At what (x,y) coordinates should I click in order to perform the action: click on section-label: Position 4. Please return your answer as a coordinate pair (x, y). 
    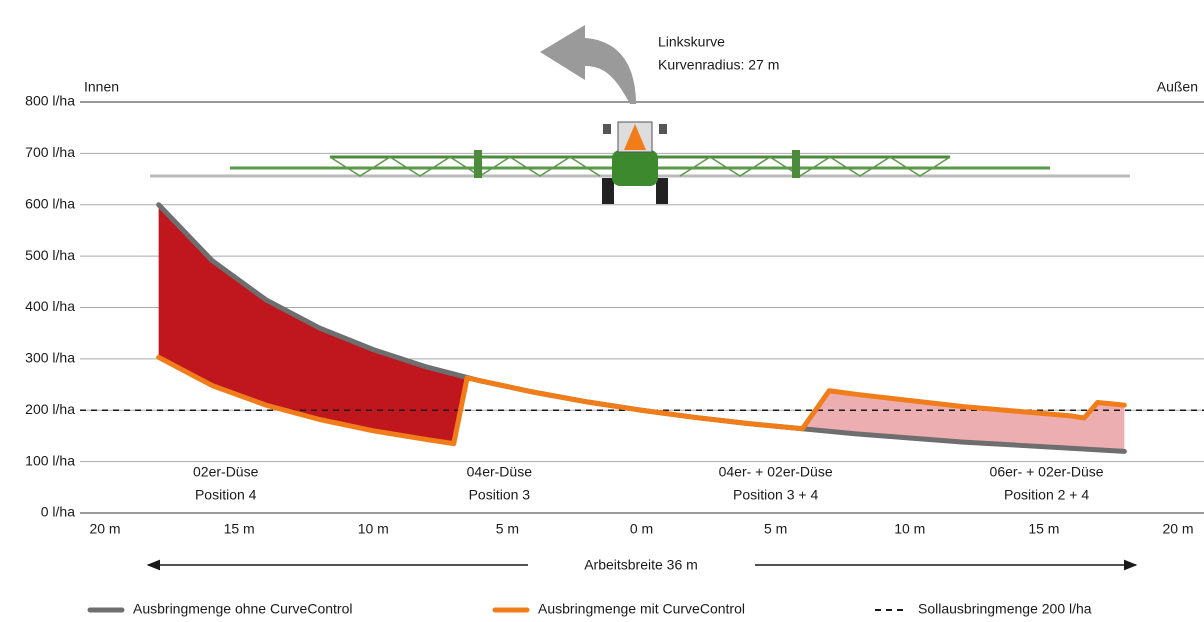
    Looking at the image, I should click on (226, 495).